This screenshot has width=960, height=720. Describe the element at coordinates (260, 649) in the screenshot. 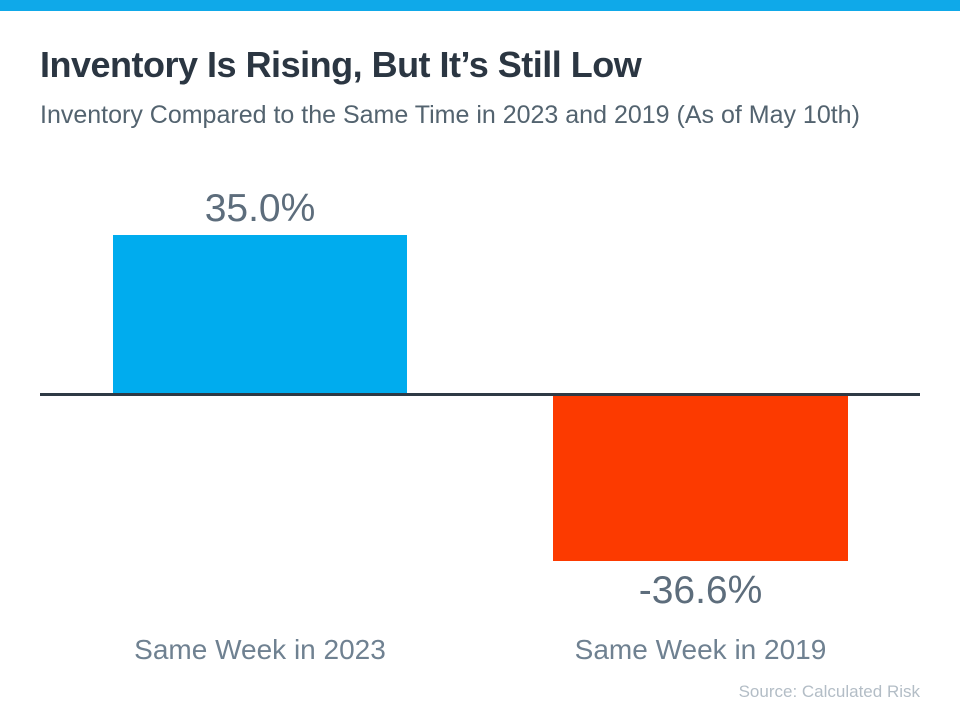

I see `category-label-2023: Same Week in 2023` at that location.